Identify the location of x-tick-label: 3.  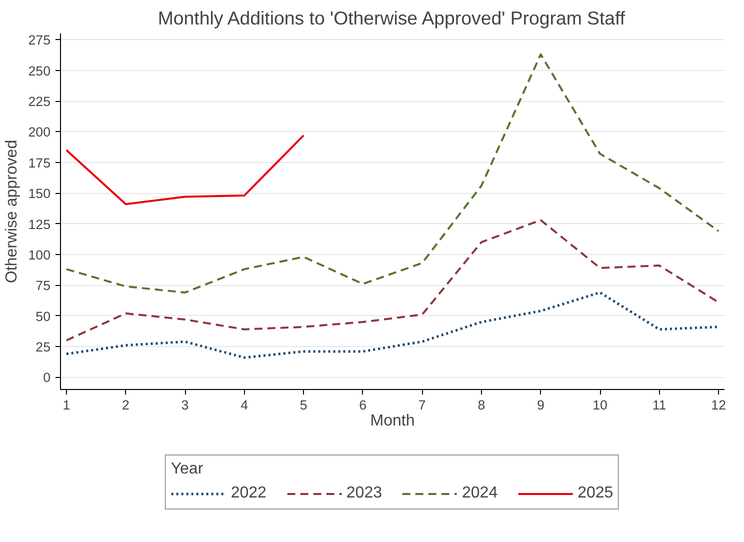
(185, 405).